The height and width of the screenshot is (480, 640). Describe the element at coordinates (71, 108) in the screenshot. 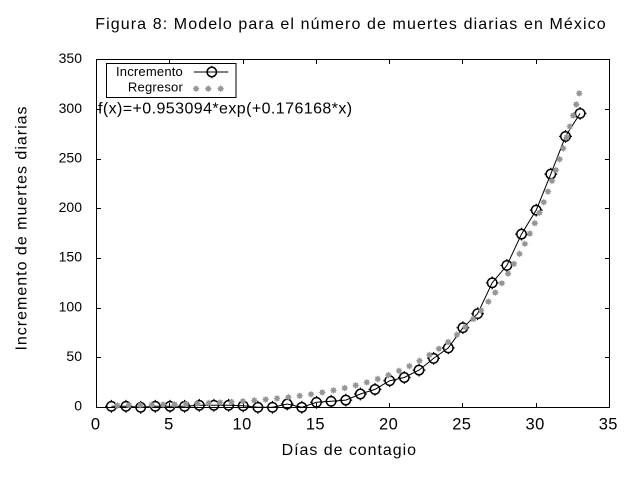

I see `svg-text: 300` at that location.